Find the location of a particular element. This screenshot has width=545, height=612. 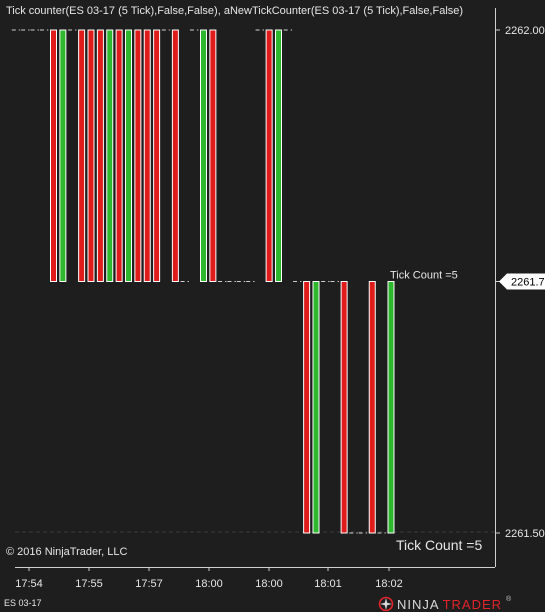

price-axis-label: 2261.50 is located at coordinates (525, 534).